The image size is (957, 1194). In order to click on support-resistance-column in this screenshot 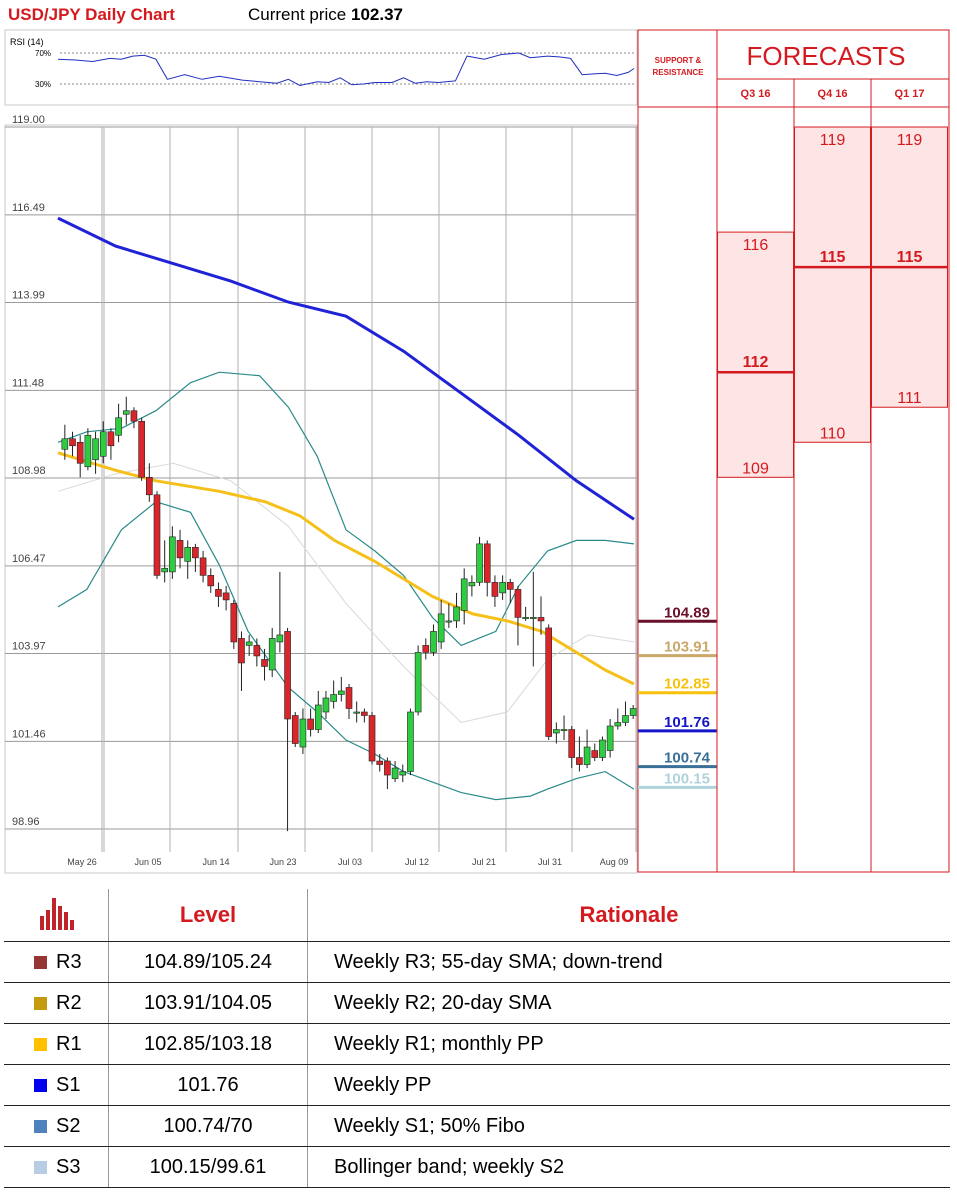, I will do `click(677, 451)`.